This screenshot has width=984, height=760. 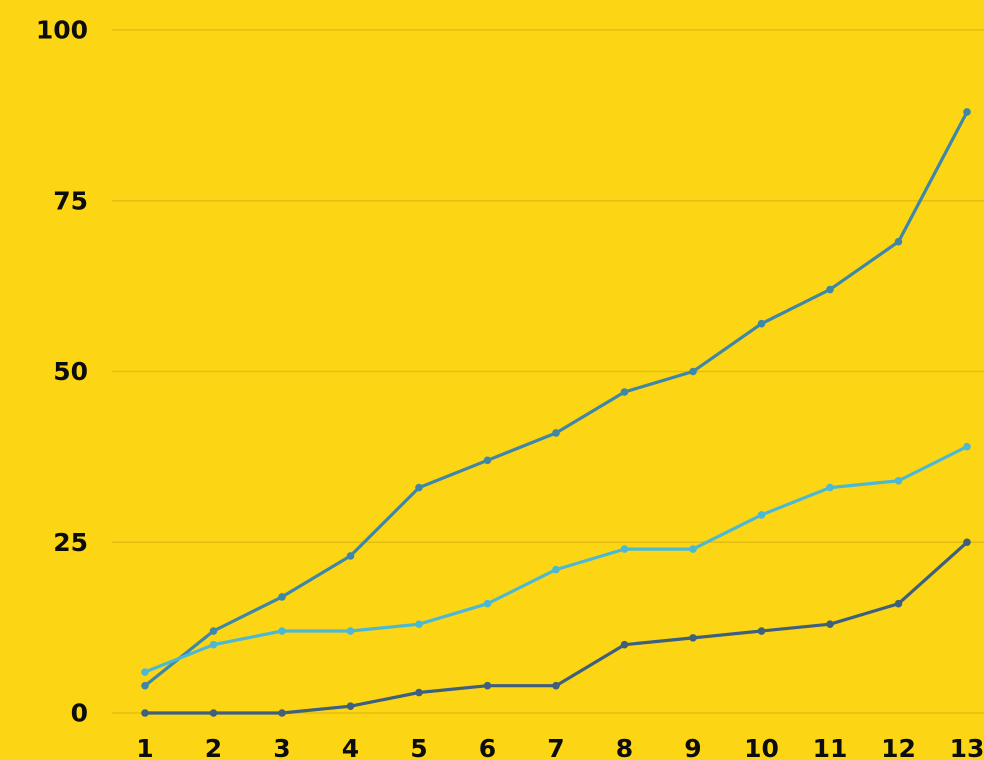 I want to click on y-tick-label: 100, so click(x=62, y=30).